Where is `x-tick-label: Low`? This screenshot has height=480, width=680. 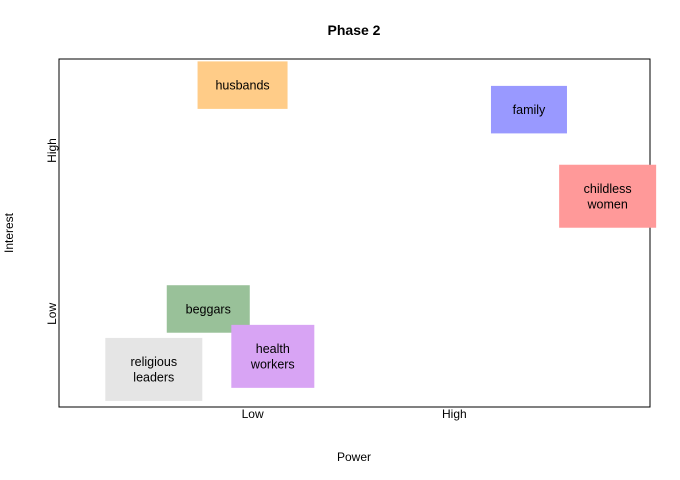 x-tick-label: Low is located at coordinates (253, 414).